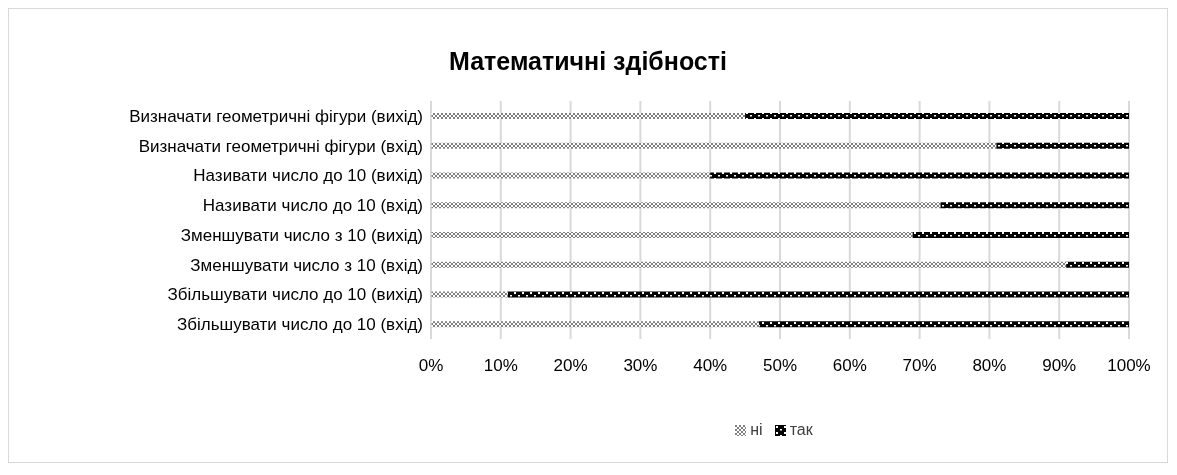  I want to click on y-tick-label: Визначати геометричні фігури (вихід), so click(276, 116).